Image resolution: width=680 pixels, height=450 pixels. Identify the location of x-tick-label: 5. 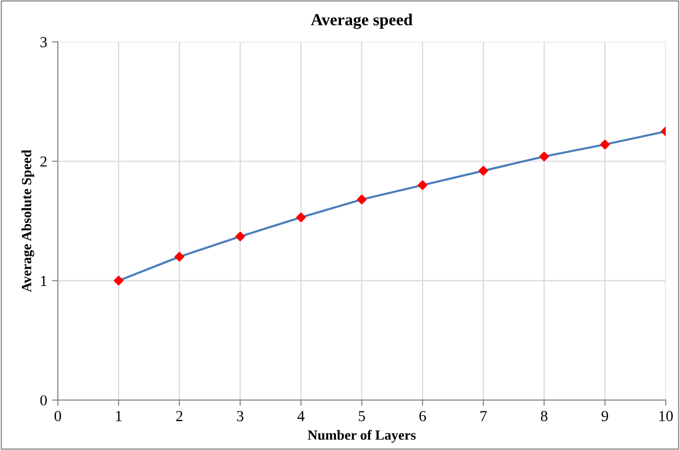
(361, 416).